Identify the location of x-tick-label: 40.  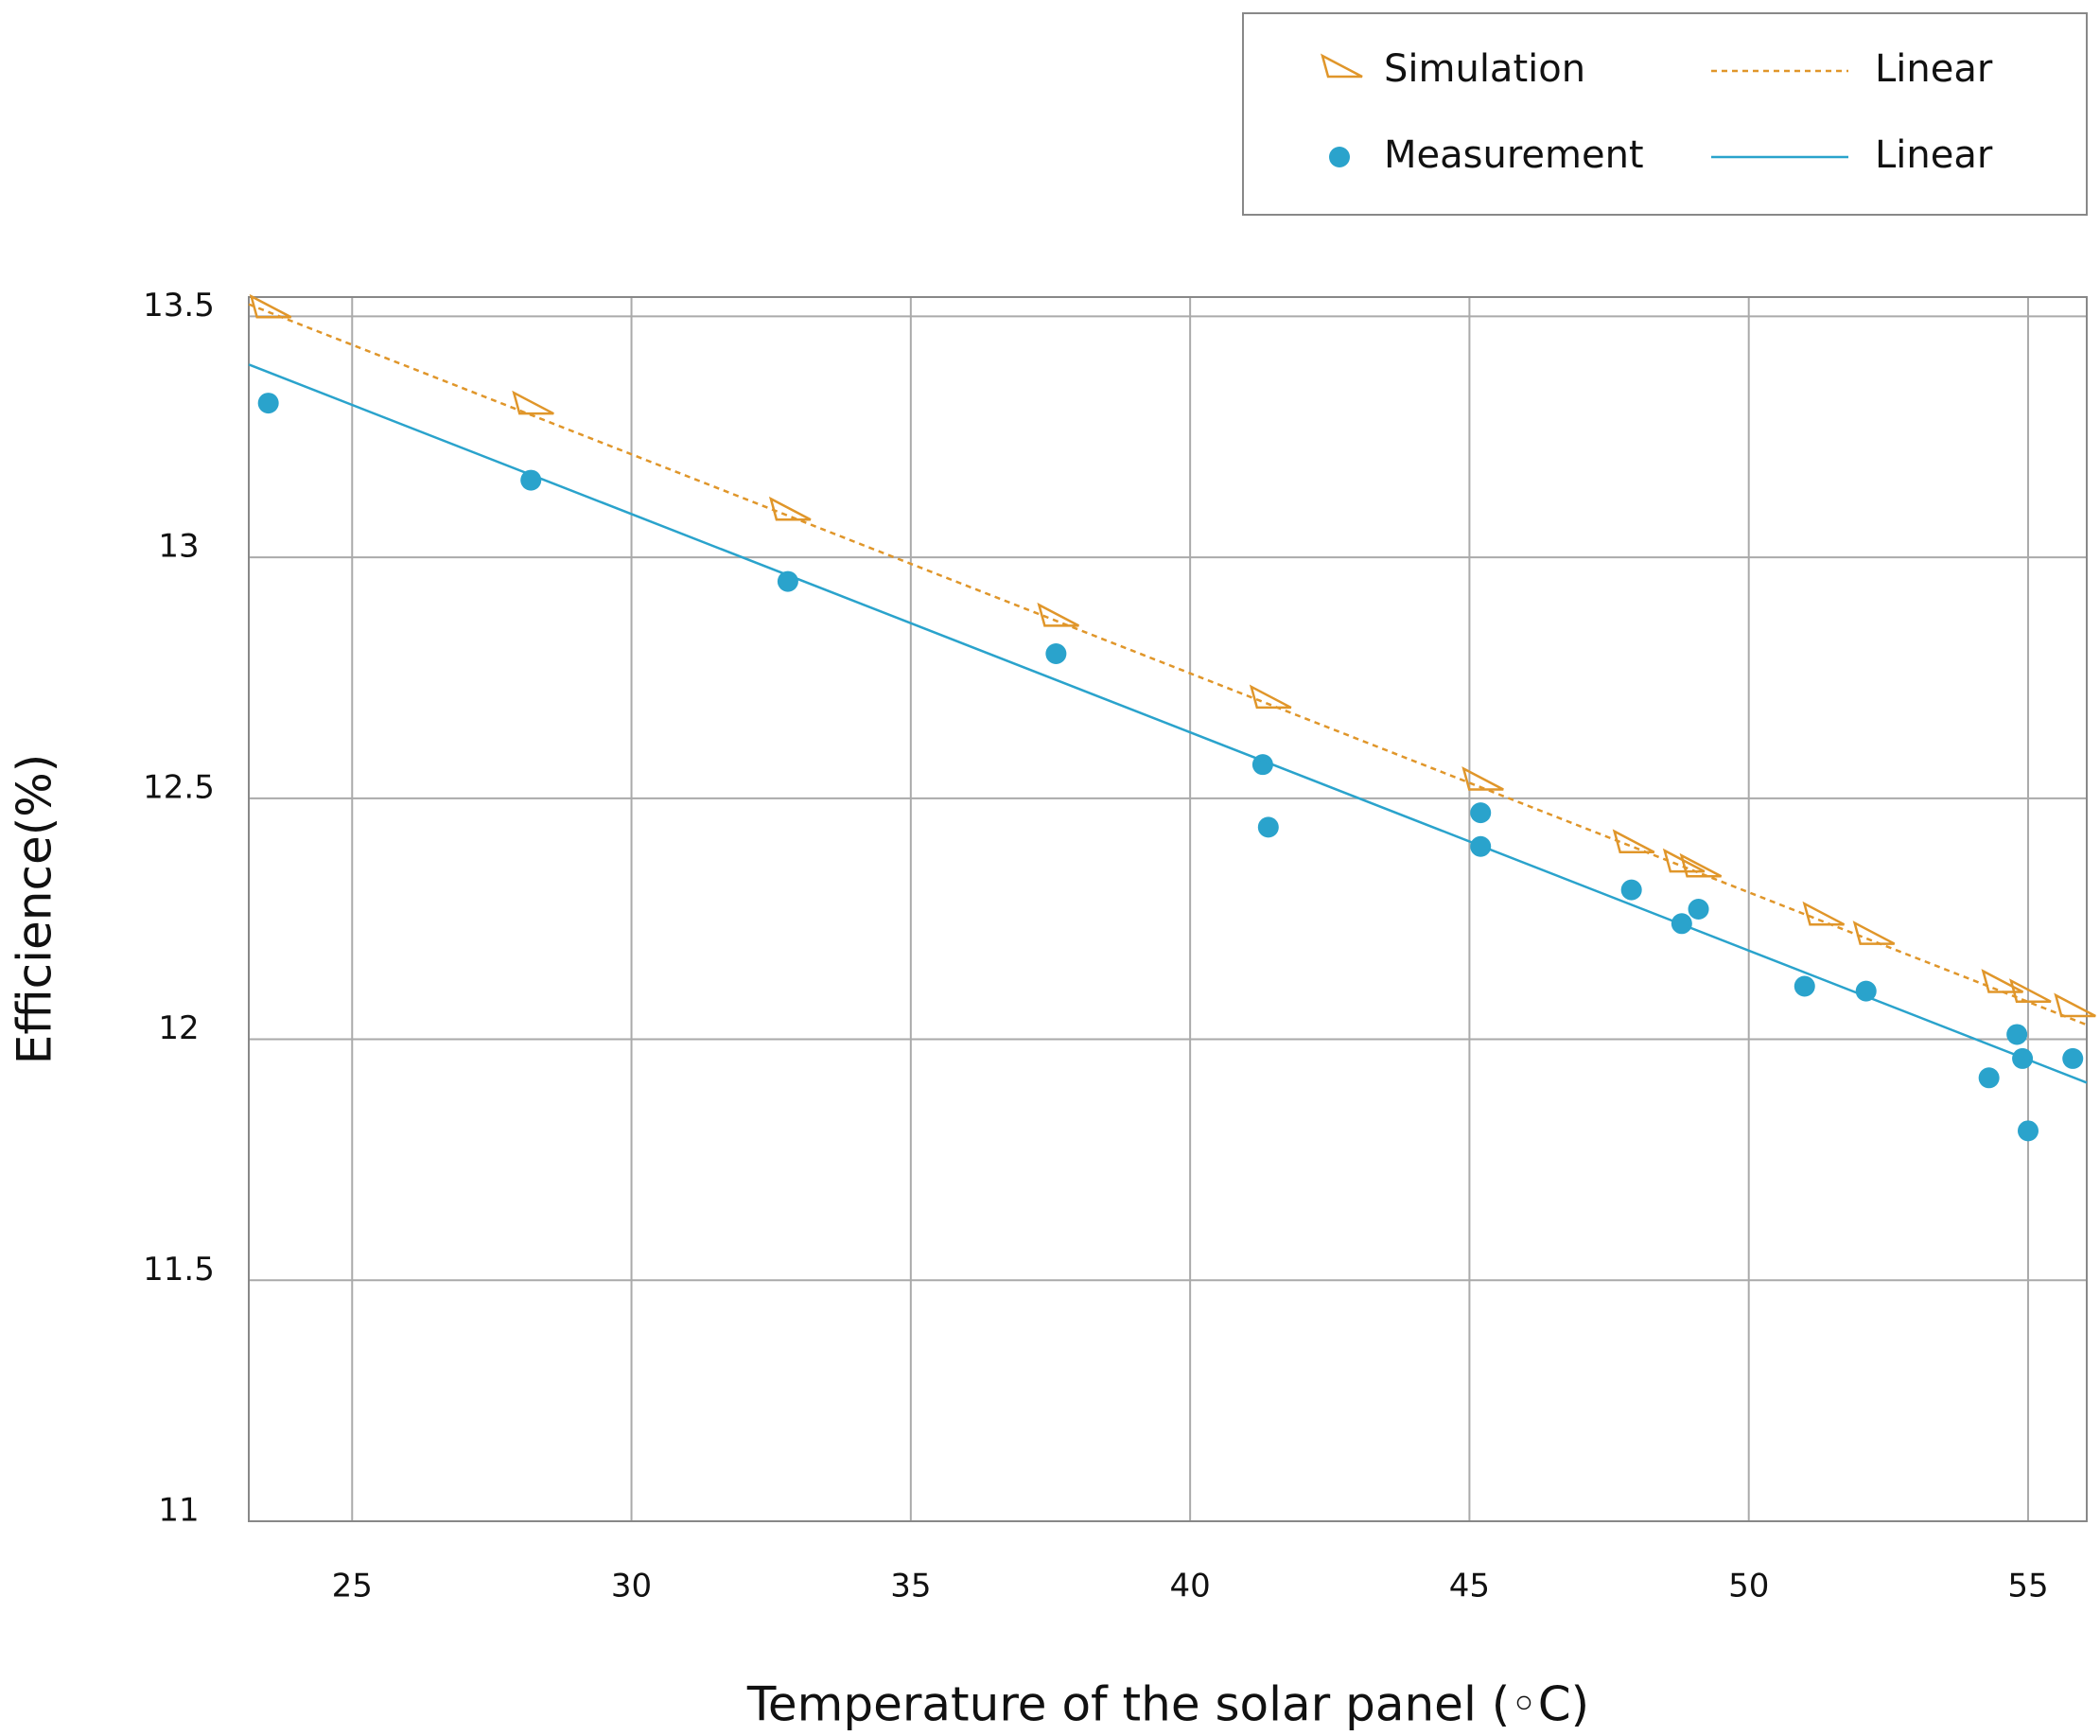
(1189, 1586).